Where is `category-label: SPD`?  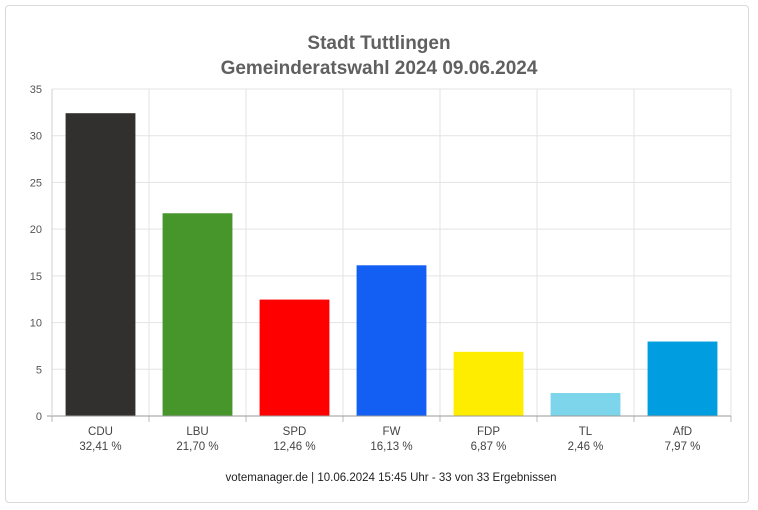 category-label: SPD is located at coordinates (295, 432).